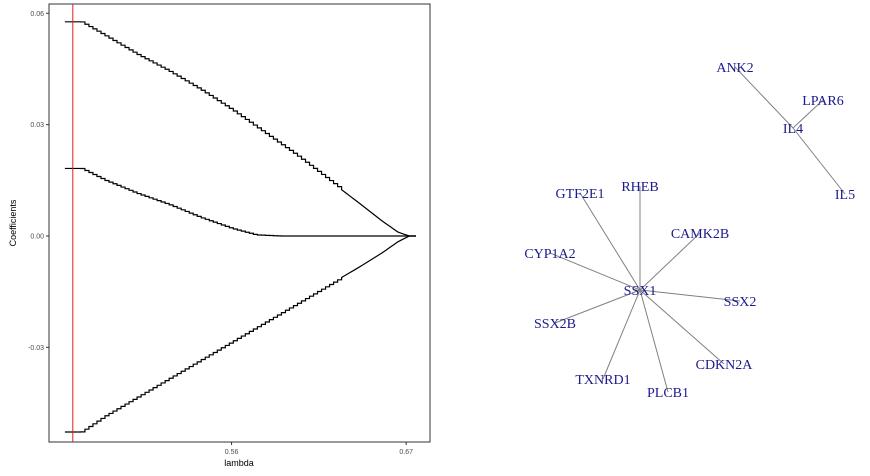 This screenshot has height=476, width=870. What do you see at coordinates (232, 452) in the screenshot?
I see `x-tick-label: 0.56` at bounding box center [232, 452].